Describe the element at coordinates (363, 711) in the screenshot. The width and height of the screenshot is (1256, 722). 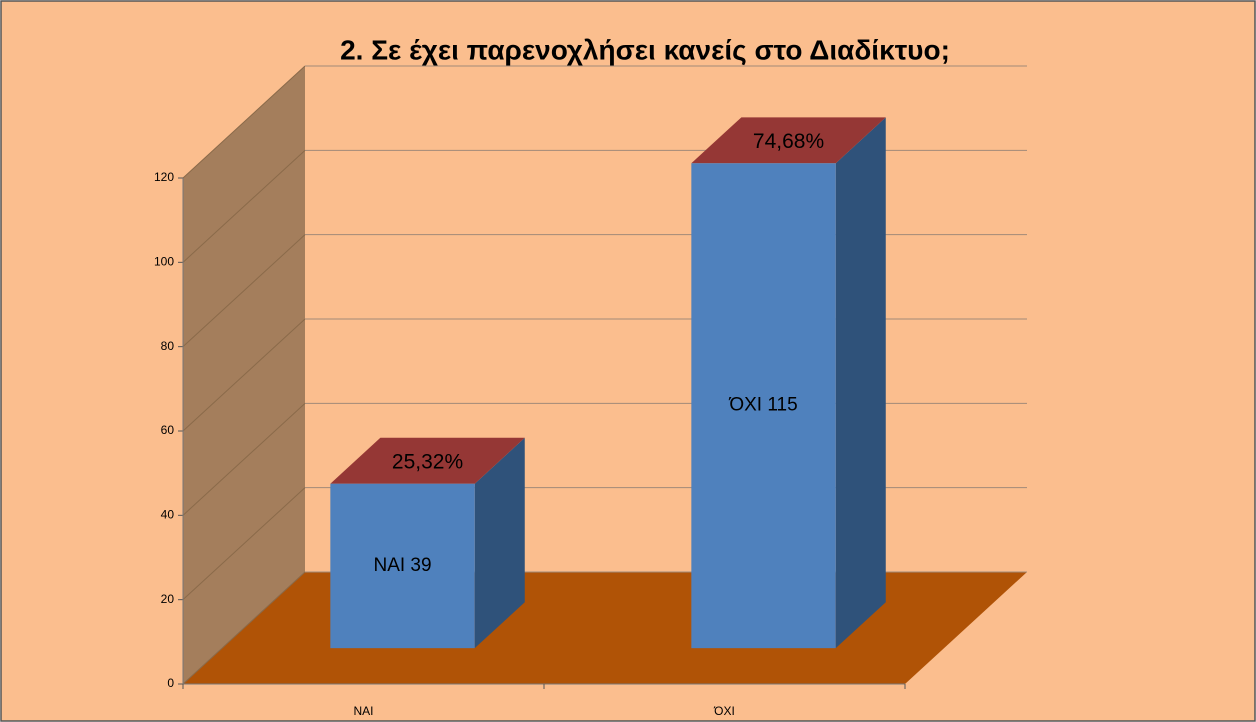
I see `x-tick-label: ΝΑΙ` at that location.